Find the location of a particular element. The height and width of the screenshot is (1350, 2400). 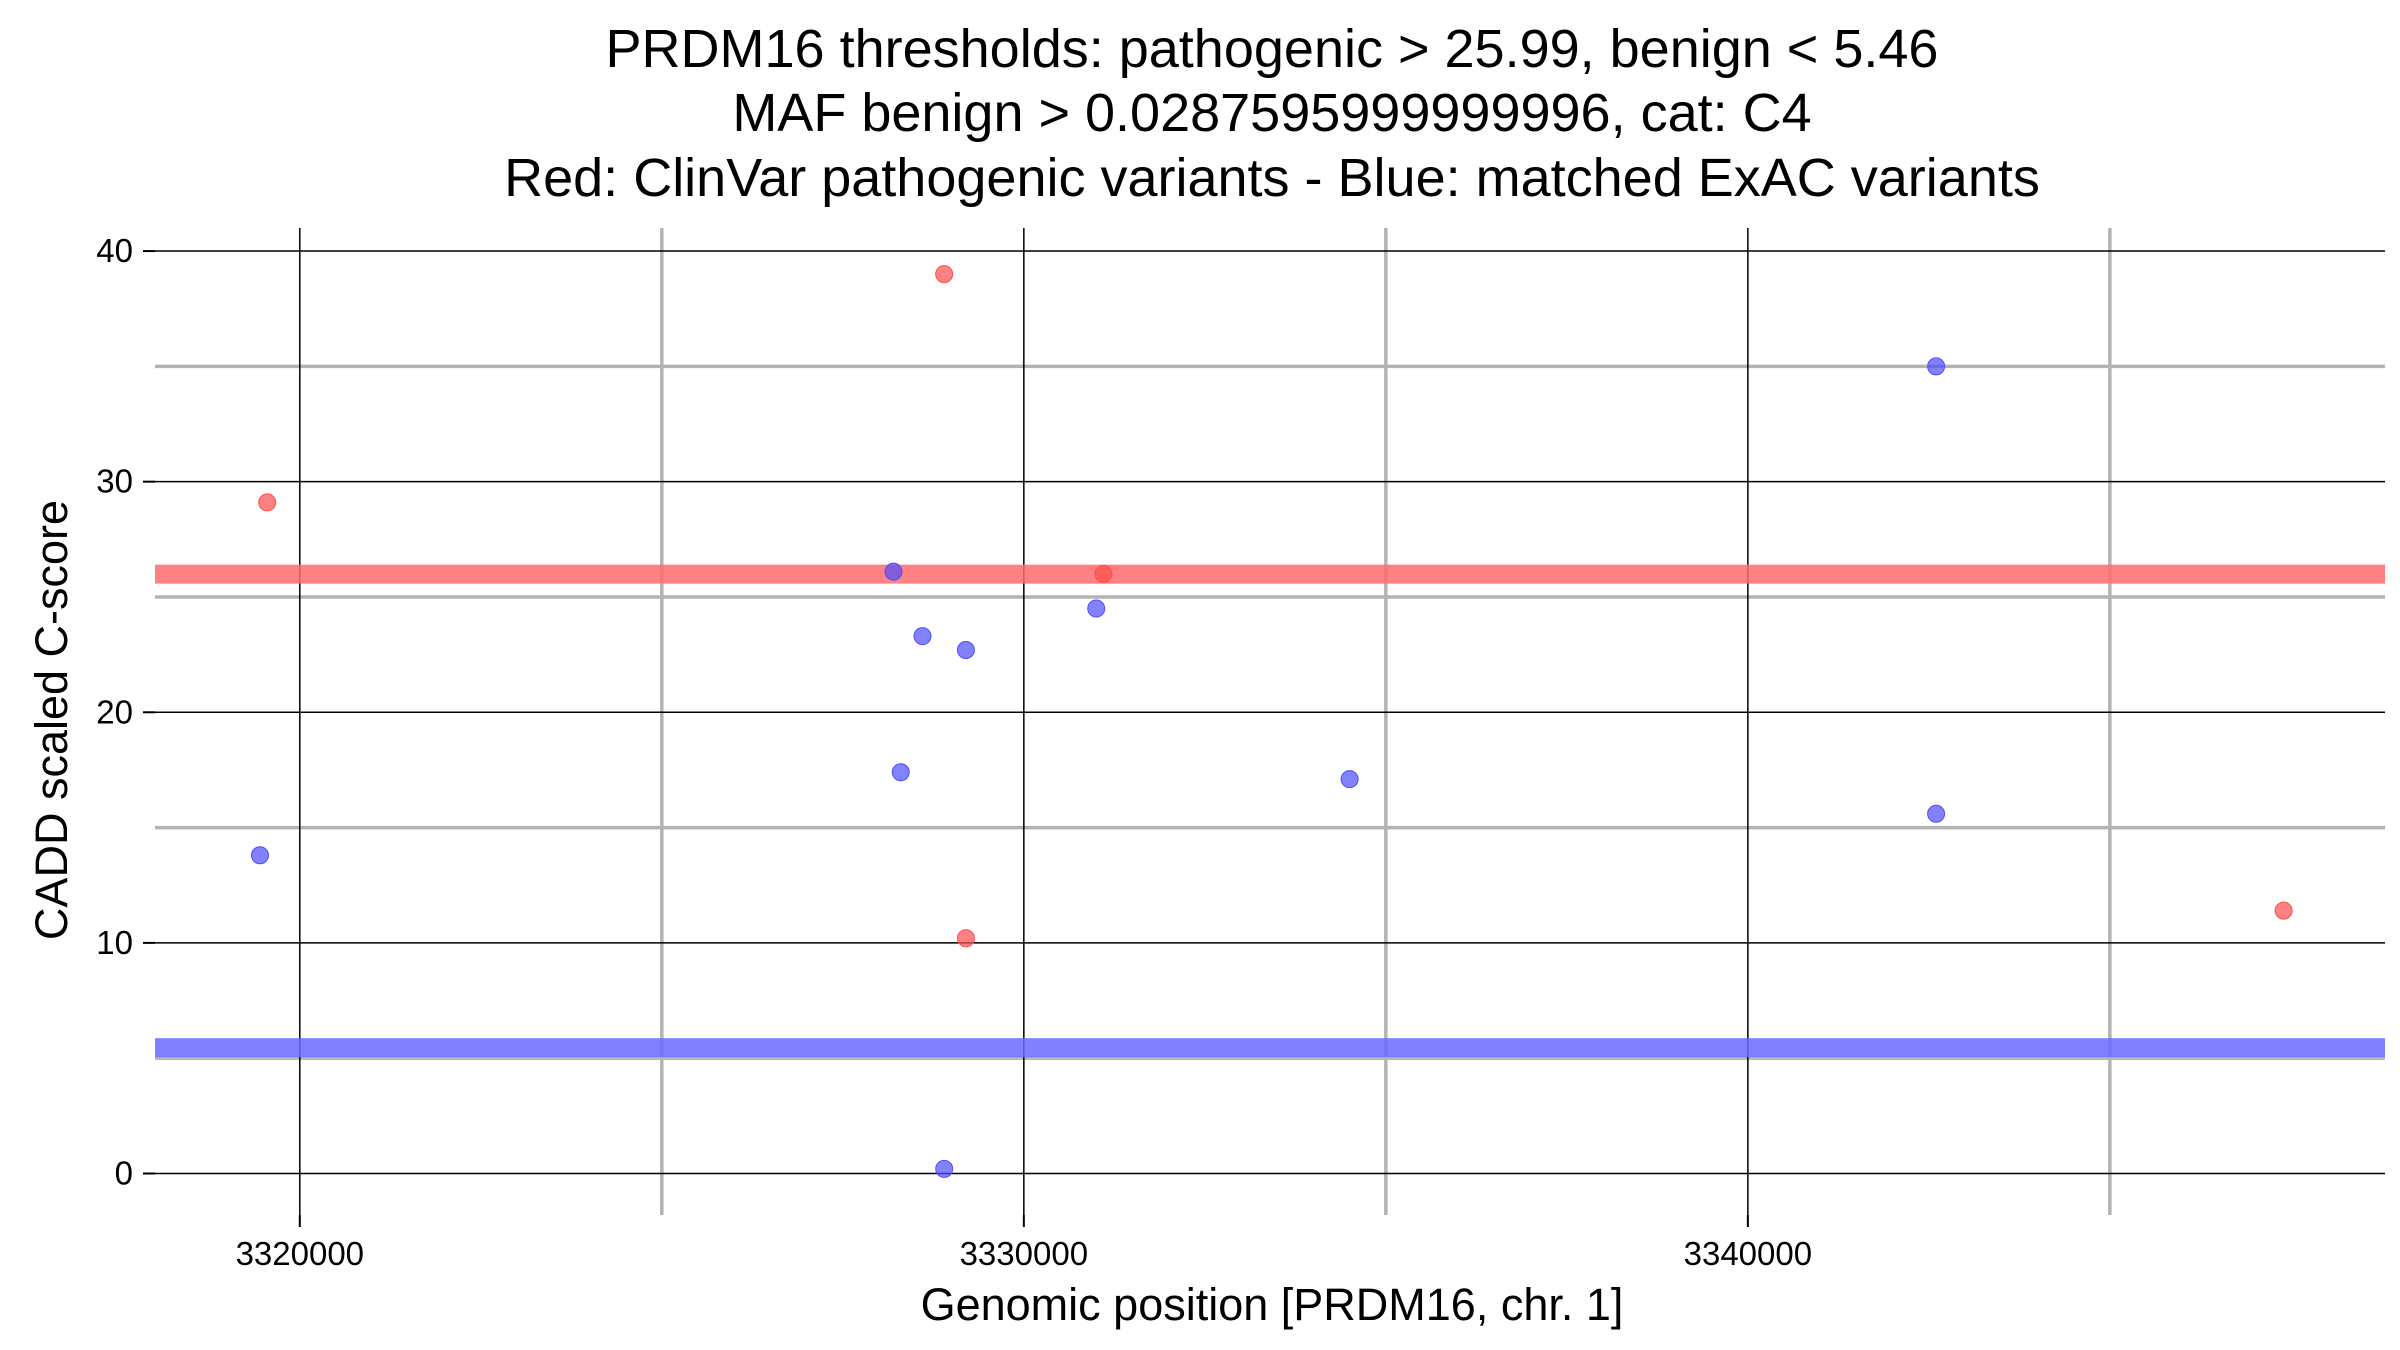

y-tick-label: 20 is located at coordinates (114, 711).